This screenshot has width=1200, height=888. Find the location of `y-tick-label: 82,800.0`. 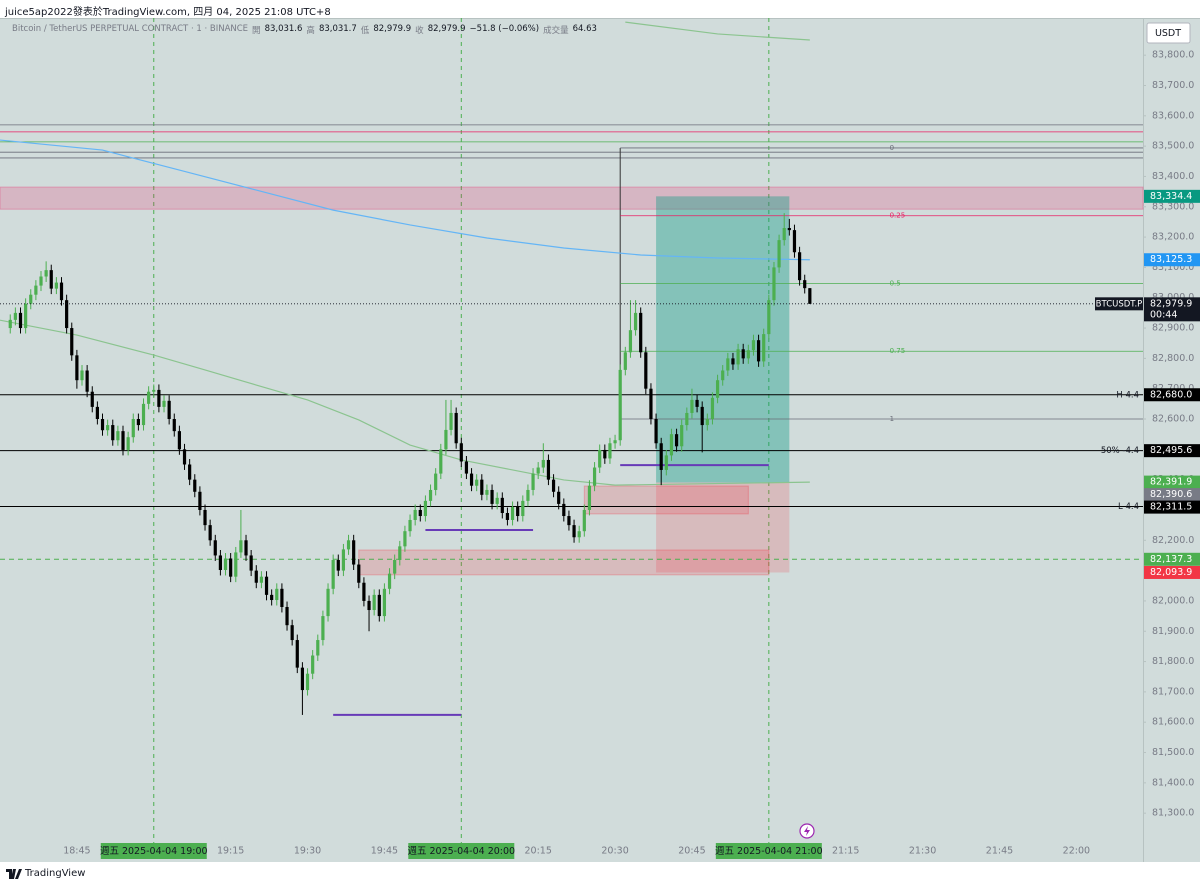

y-tick-label: 82,800.0 is located at coordinates (1173, 358).